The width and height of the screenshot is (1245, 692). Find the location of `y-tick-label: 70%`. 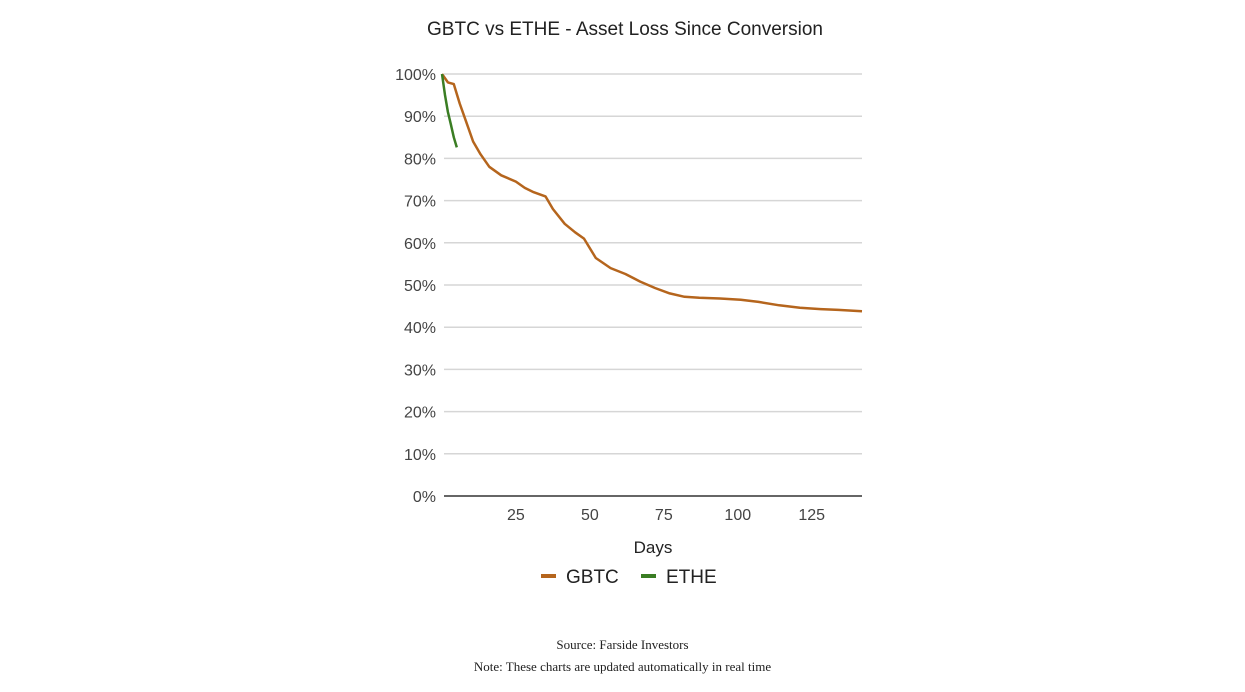

y-tick-label: 70% is located at coordinates (420, 202).